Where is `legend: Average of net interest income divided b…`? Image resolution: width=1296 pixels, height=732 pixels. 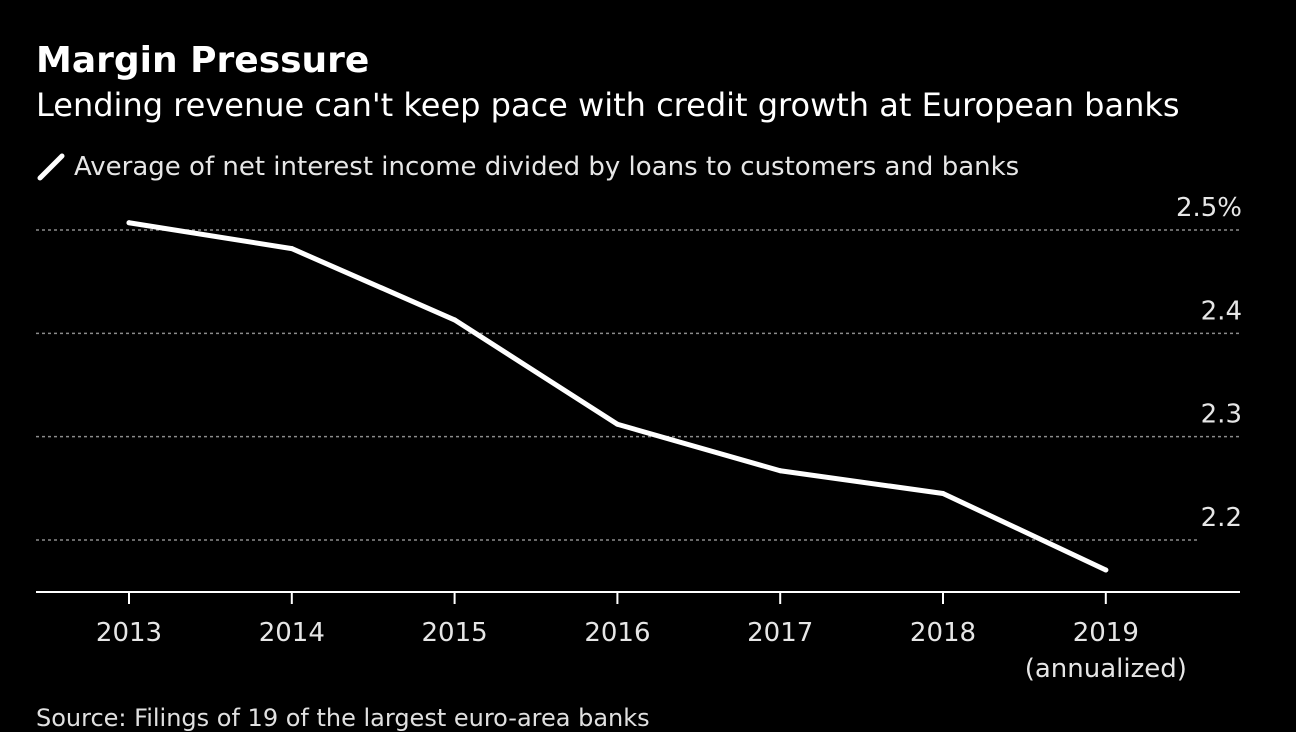 legend: Average of net interest income divided b… is located at coordinates (527, 167).